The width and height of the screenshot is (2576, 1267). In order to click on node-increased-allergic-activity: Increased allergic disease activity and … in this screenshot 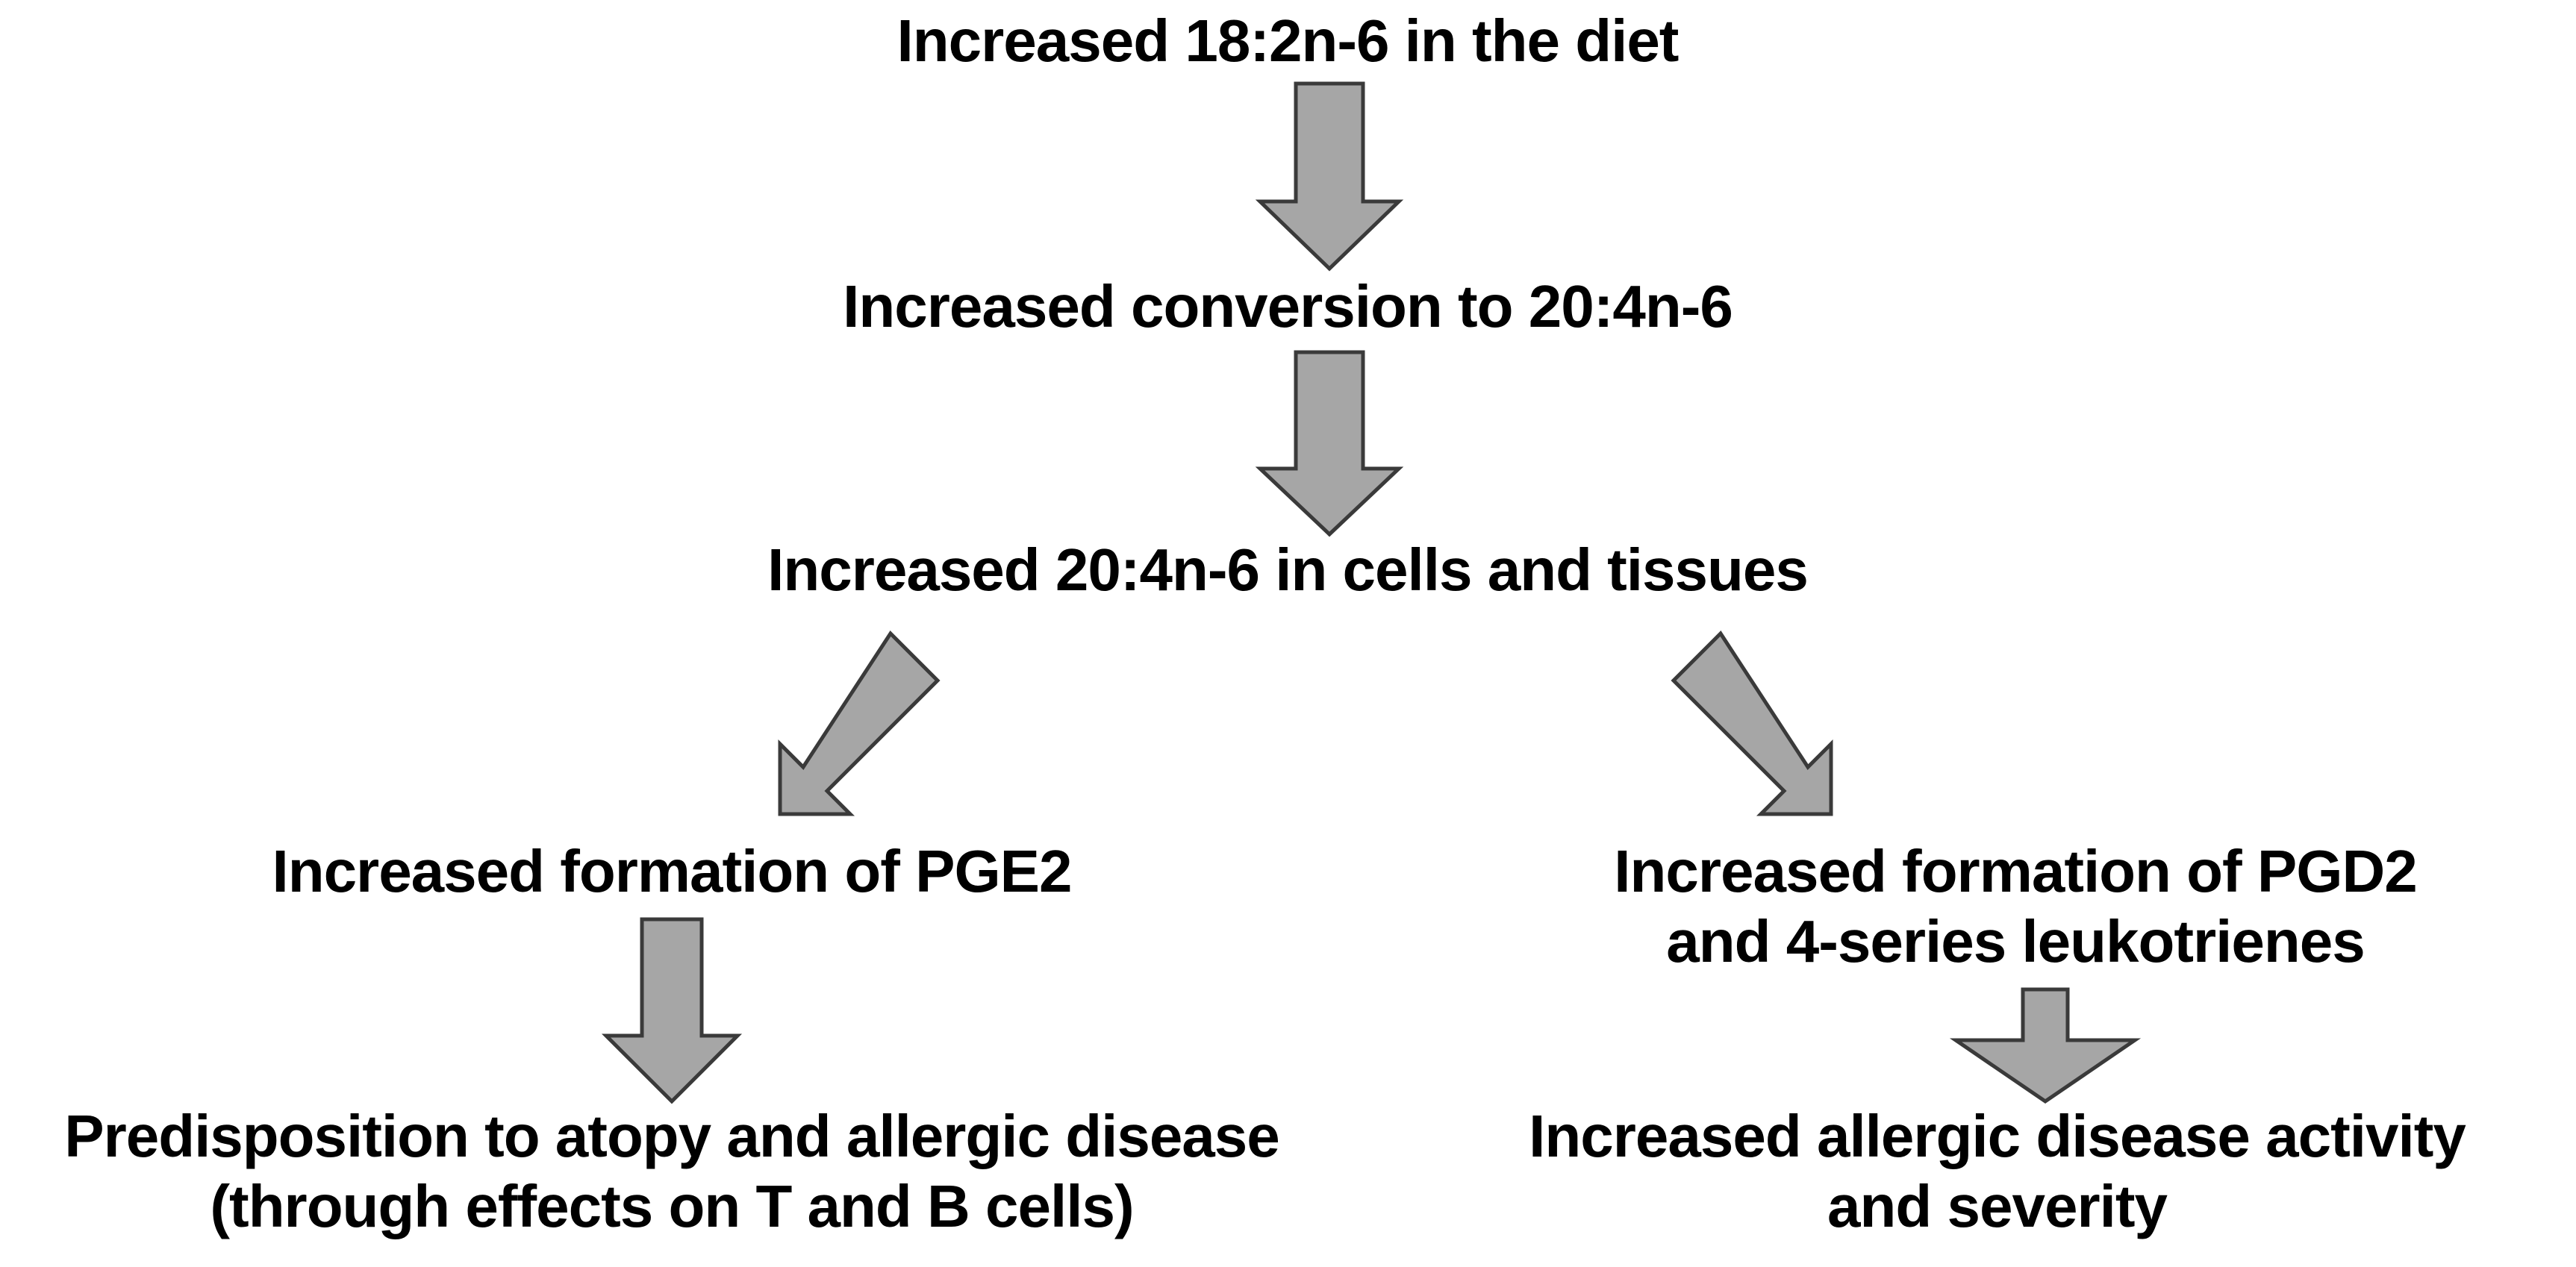, I will do `click(1997, 1171)`.